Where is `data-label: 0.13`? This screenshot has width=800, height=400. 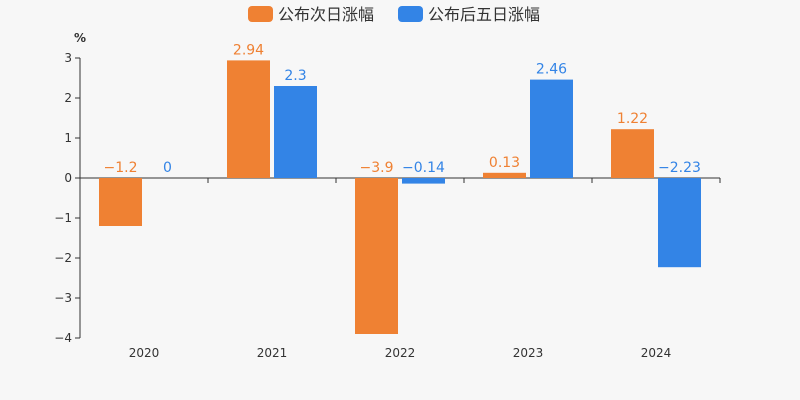 data-label: 0.13 is located at coordinates (504, 163).